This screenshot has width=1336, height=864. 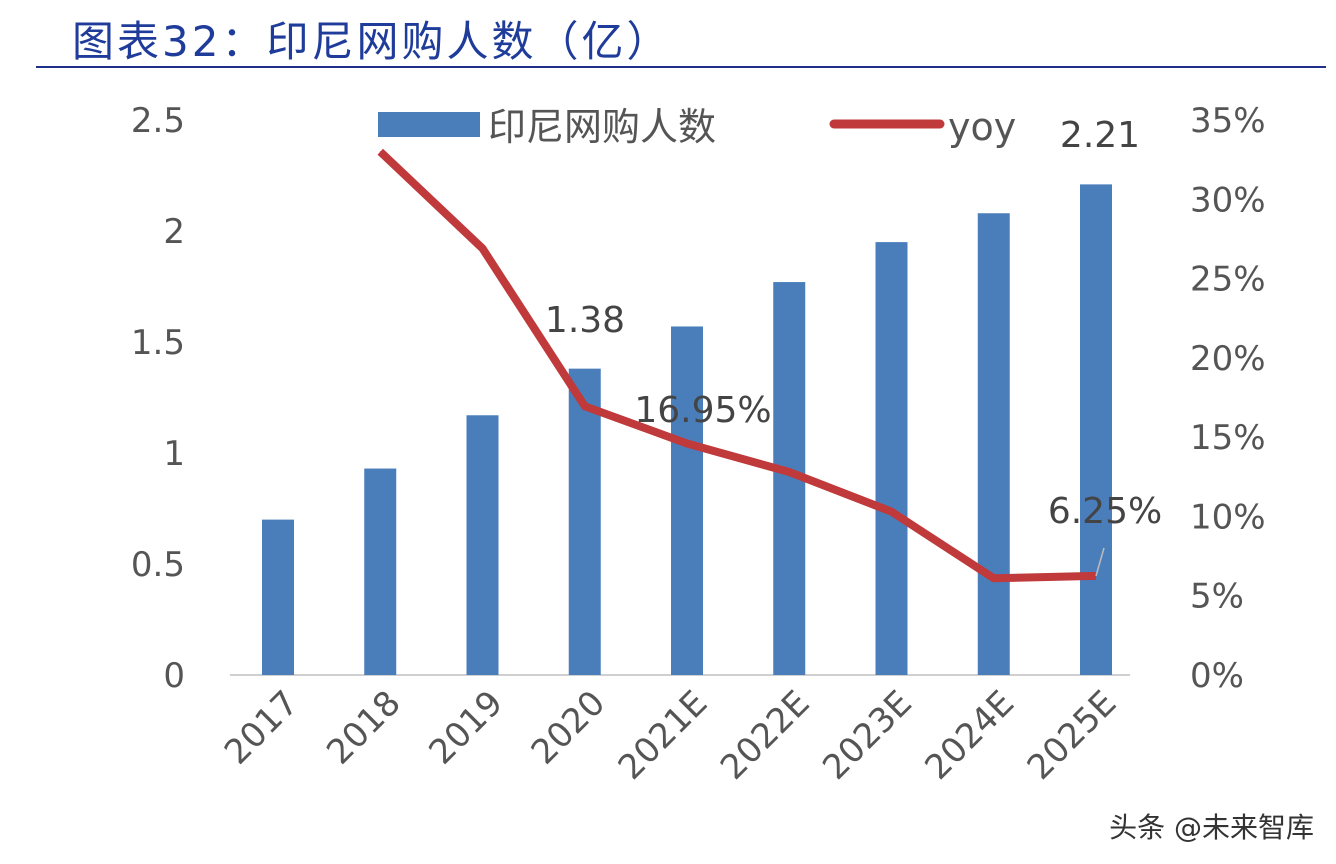 What do you see at coordinates (174, 454) in the screenshot?
I see `left-axis-tick-label: 1` at bounding box center [174, 454].